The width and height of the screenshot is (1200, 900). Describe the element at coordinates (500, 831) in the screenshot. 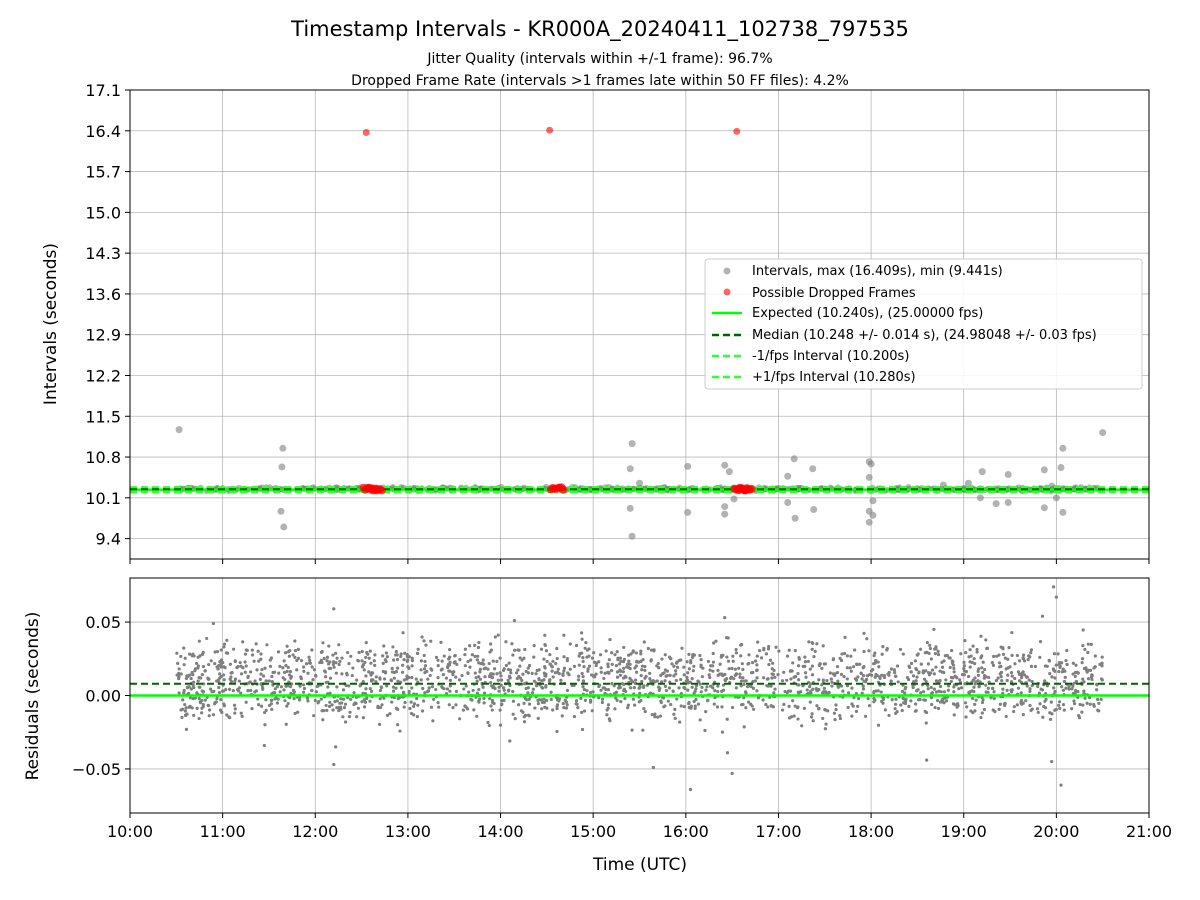

I see `x-tick-label: 14:00` at that location.